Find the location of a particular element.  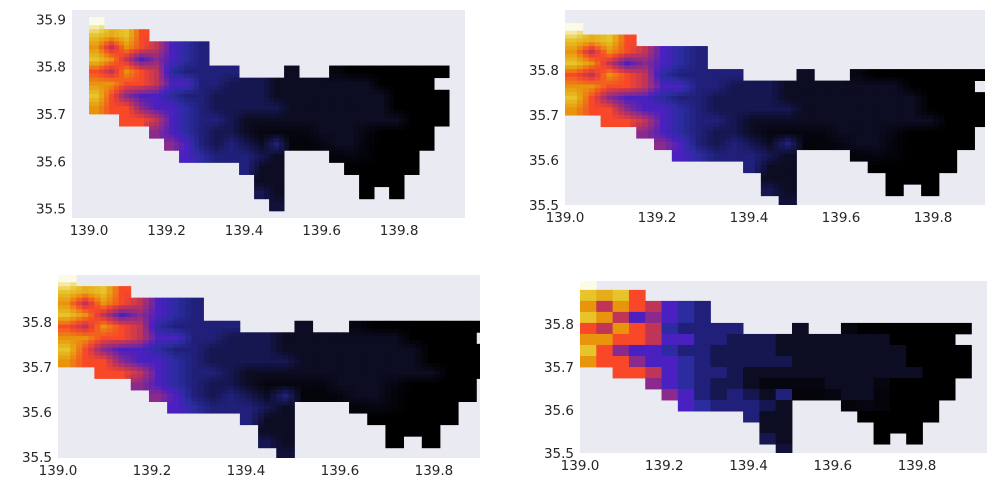

x-tick-label: 139.4 is located at coordinates (244, 231).